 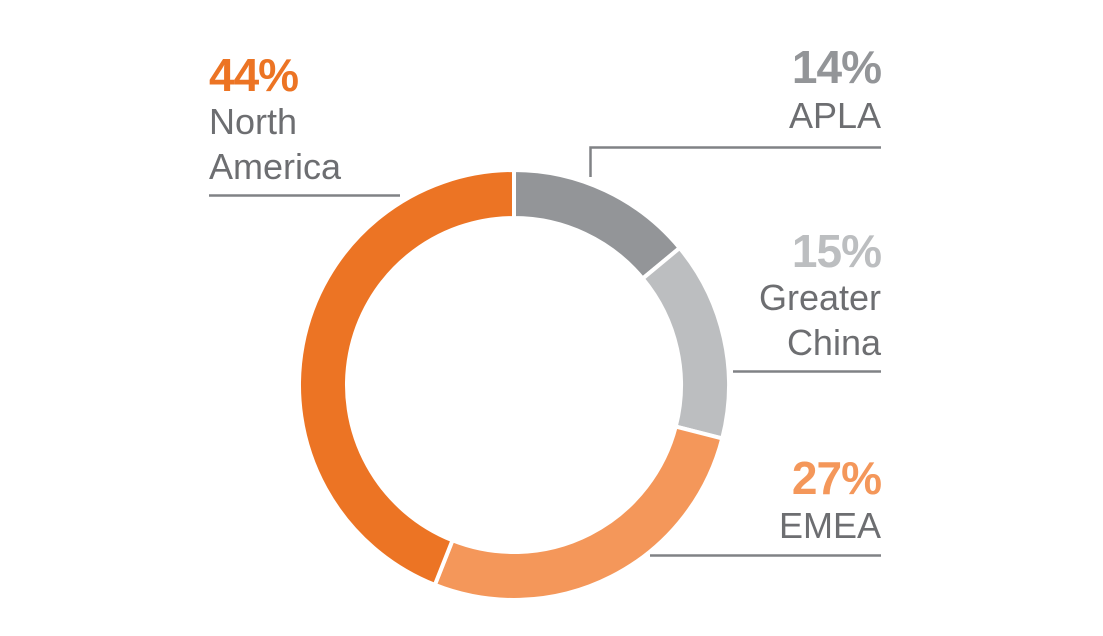 What do you see at coordinates (836, 478) in the screenshot?
I see `slice-value-emea: 27%` at bounding box center [836, 478].